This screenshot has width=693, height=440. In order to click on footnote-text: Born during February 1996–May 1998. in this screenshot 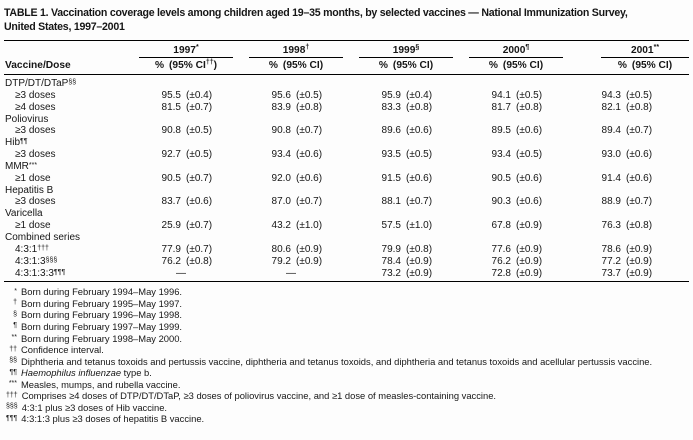, I will do `click(102, 315)`.